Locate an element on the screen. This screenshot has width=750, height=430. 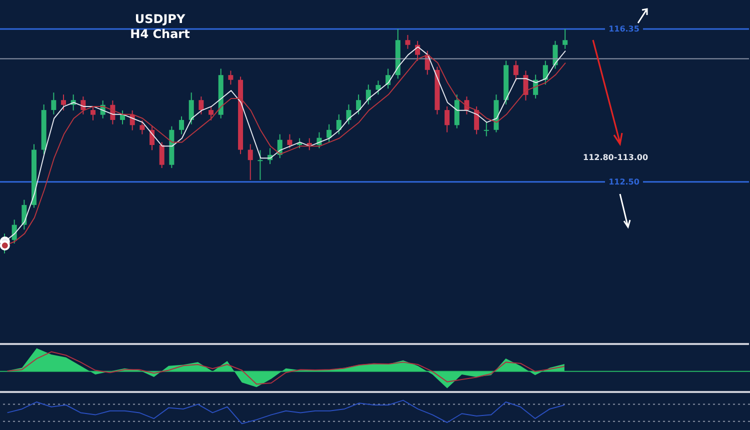
y-tick-label: 116.35 is located at coordinates (624, 29).